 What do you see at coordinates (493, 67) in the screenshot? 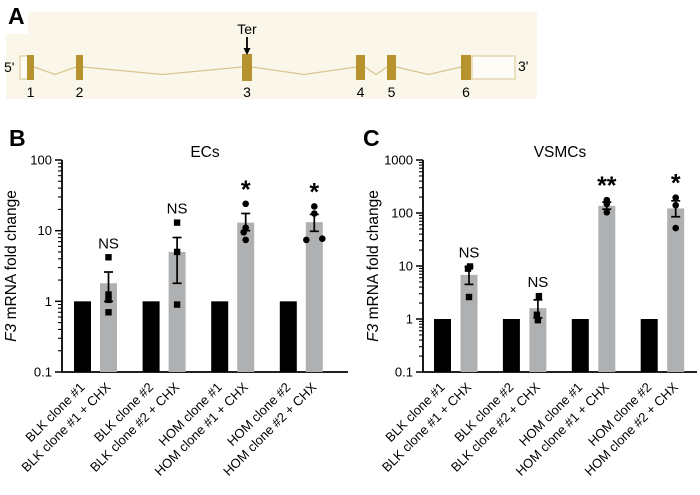
I see `utr3-box` at bounding box center [493, 67].